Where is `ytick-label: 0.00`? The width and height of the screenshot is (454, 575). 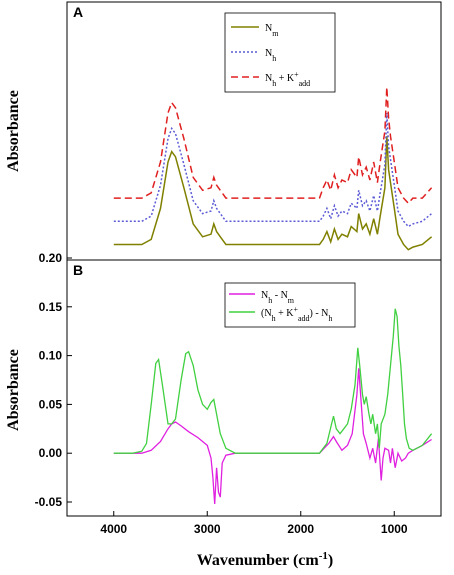
ytick-label: 0.00 is located at coordinates (51, 453).